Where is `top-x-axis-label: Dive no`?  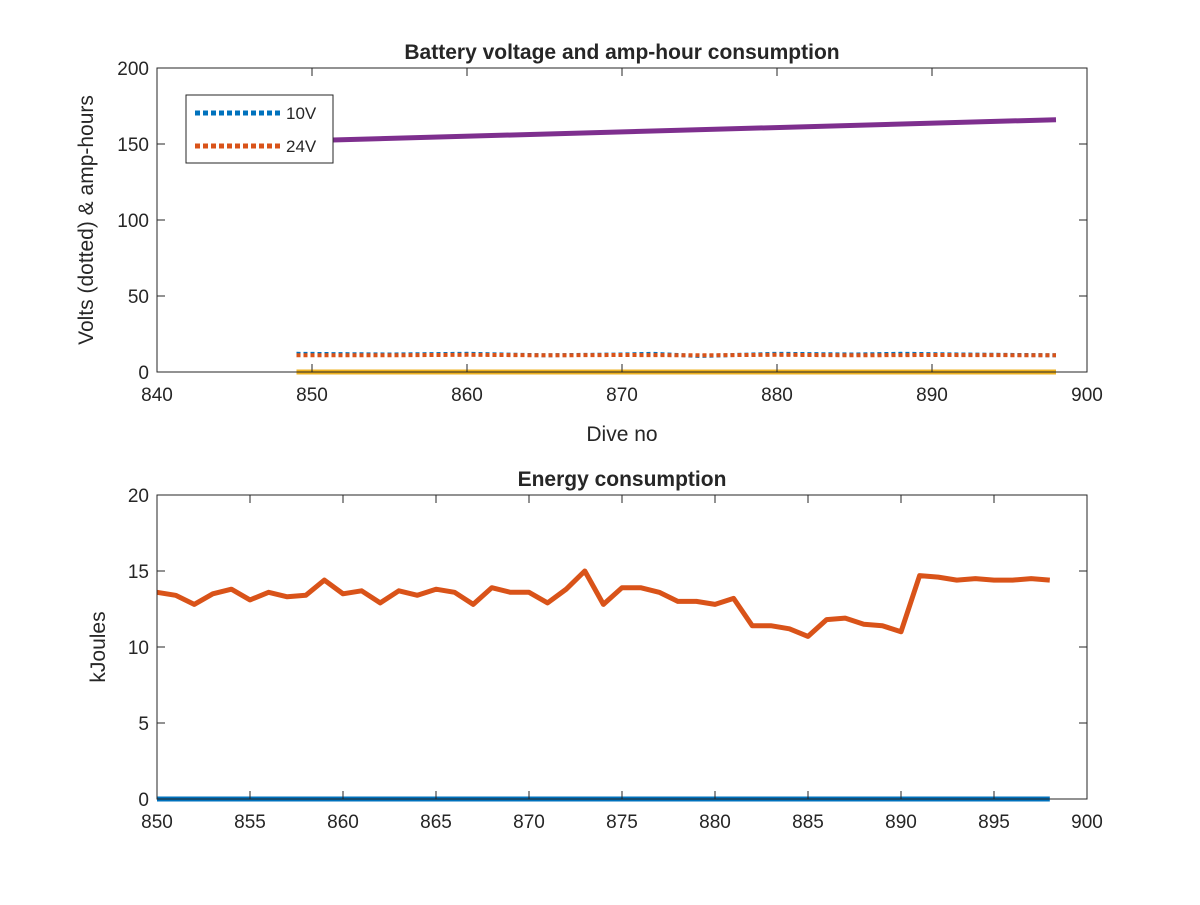
top-x-axis-label: Dive no is located at coordinates (621, 434).